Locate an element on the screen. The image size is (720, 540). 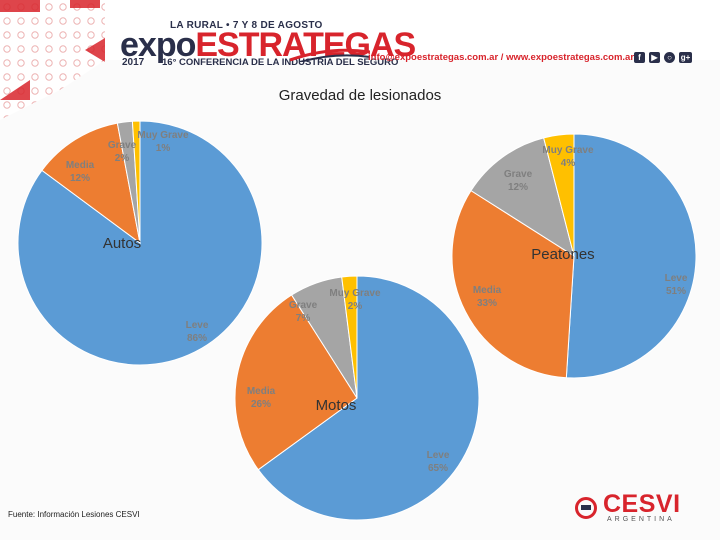
youtube-icon: ▶ is located at coordinates (654, 57).